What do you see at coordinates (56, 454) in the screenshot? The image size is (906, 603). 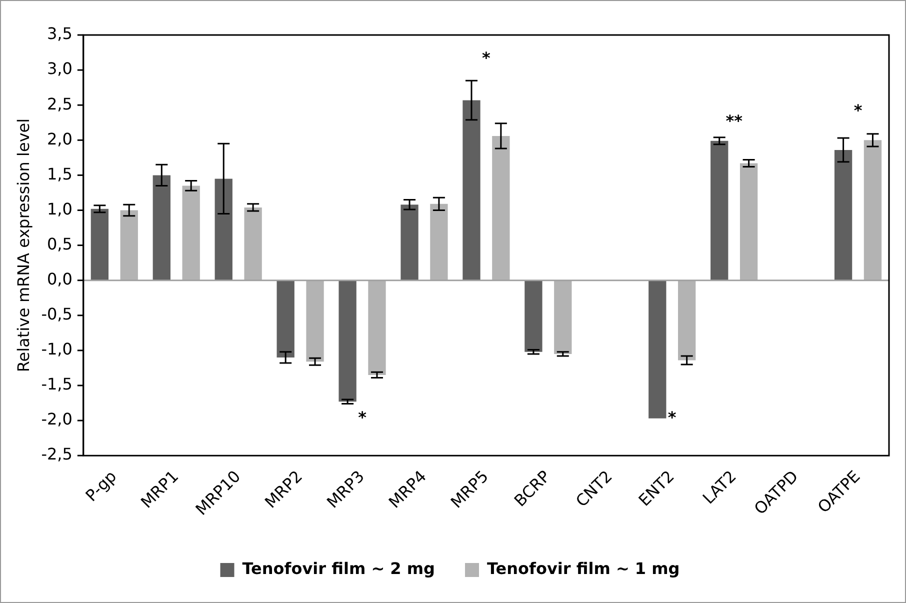 I see `y-tick-label: -2,5` at bounding box center [56, 454].